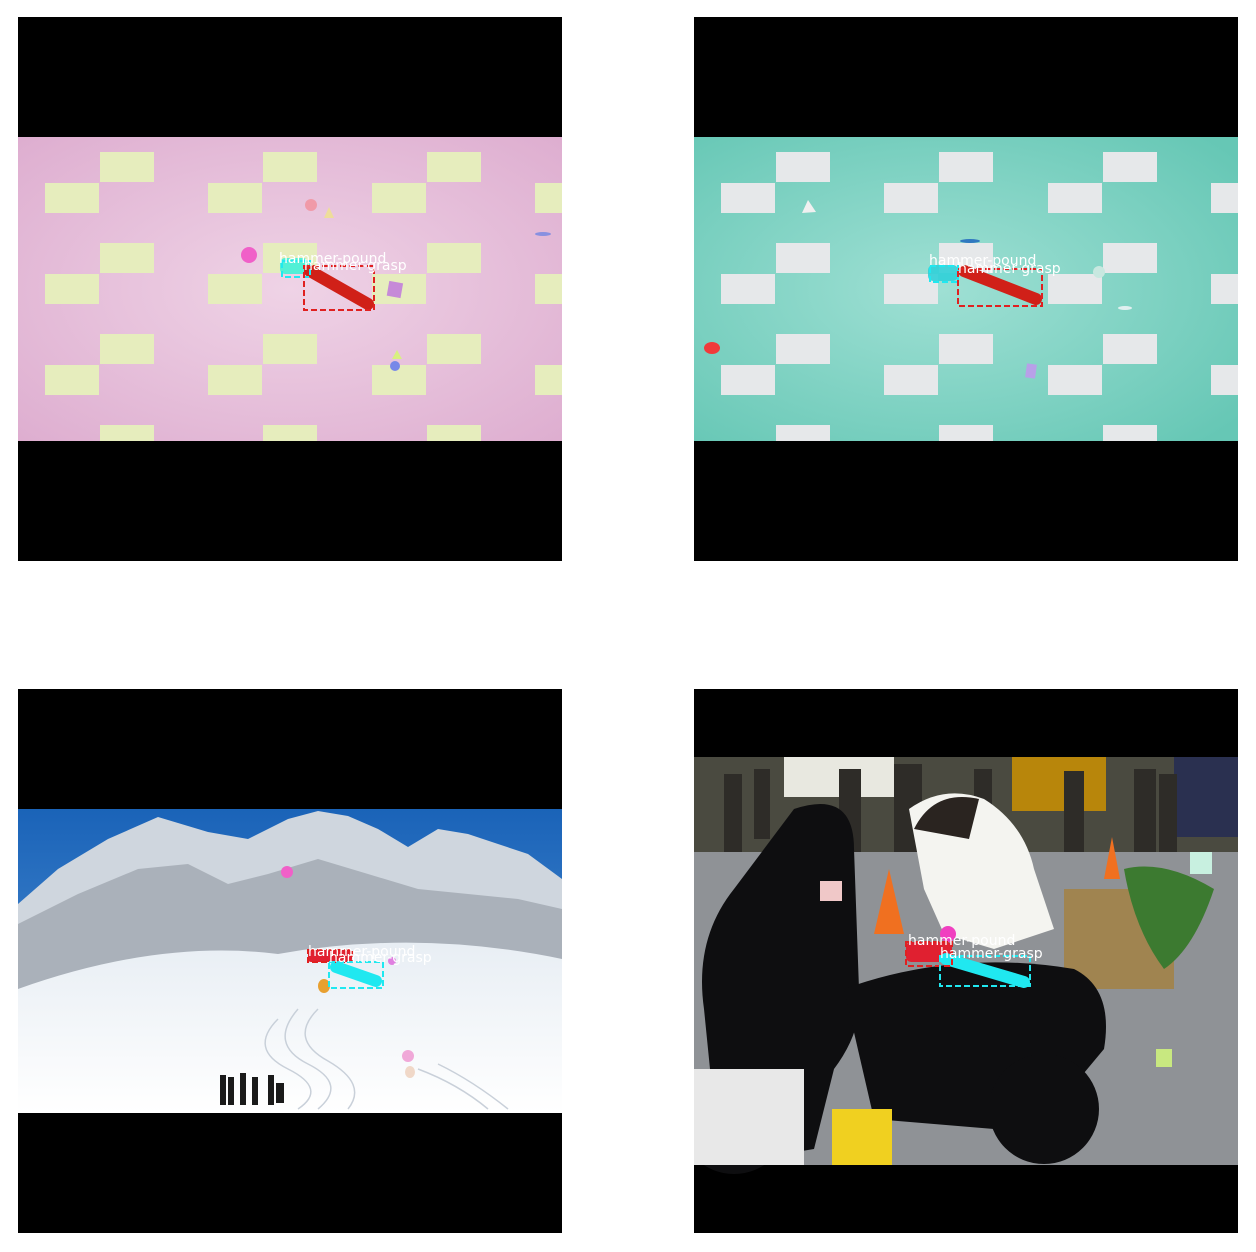 Image resolution: width=1256 pixels, height=1252 pixels. I want to click on traffic-cone, so click(889, 901).